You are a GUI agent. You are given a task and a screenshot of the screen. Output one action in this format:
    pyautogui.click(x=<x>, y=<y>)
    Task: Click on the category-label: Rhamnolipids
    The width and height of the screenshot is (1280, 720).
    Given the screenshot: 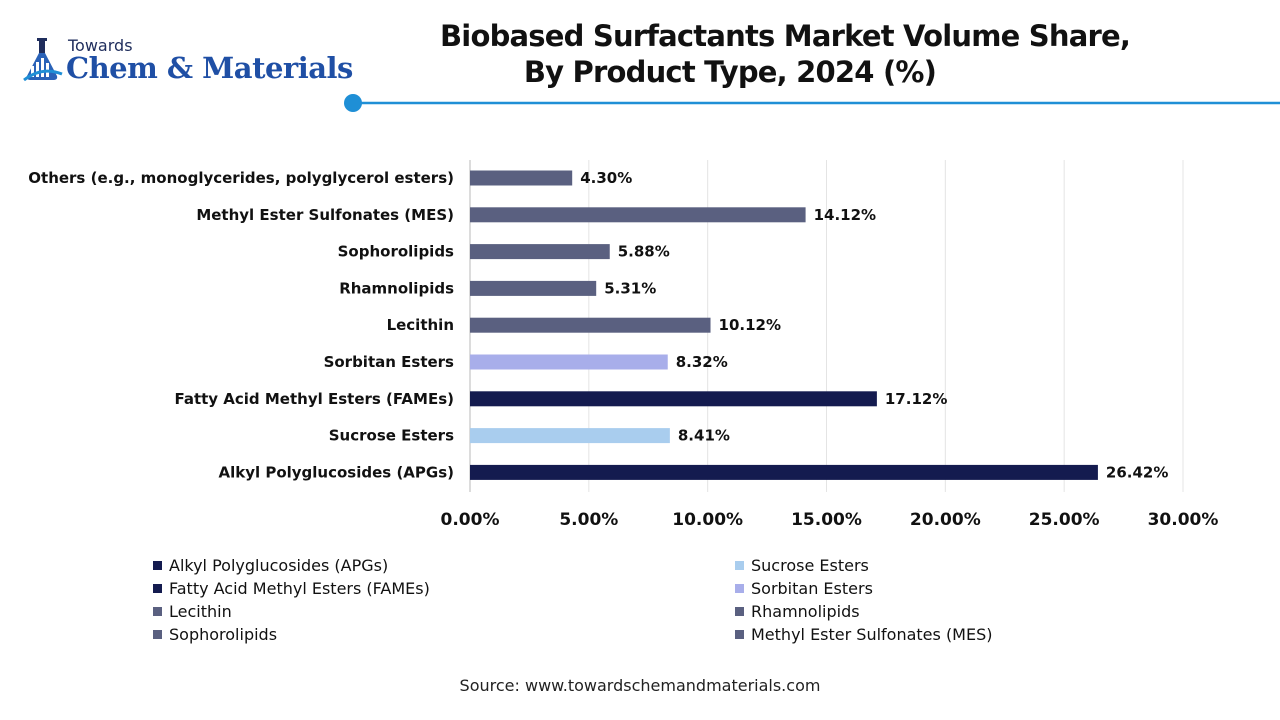 What is the action you would take?
    pyautogui.click(x=396, y=288)
    